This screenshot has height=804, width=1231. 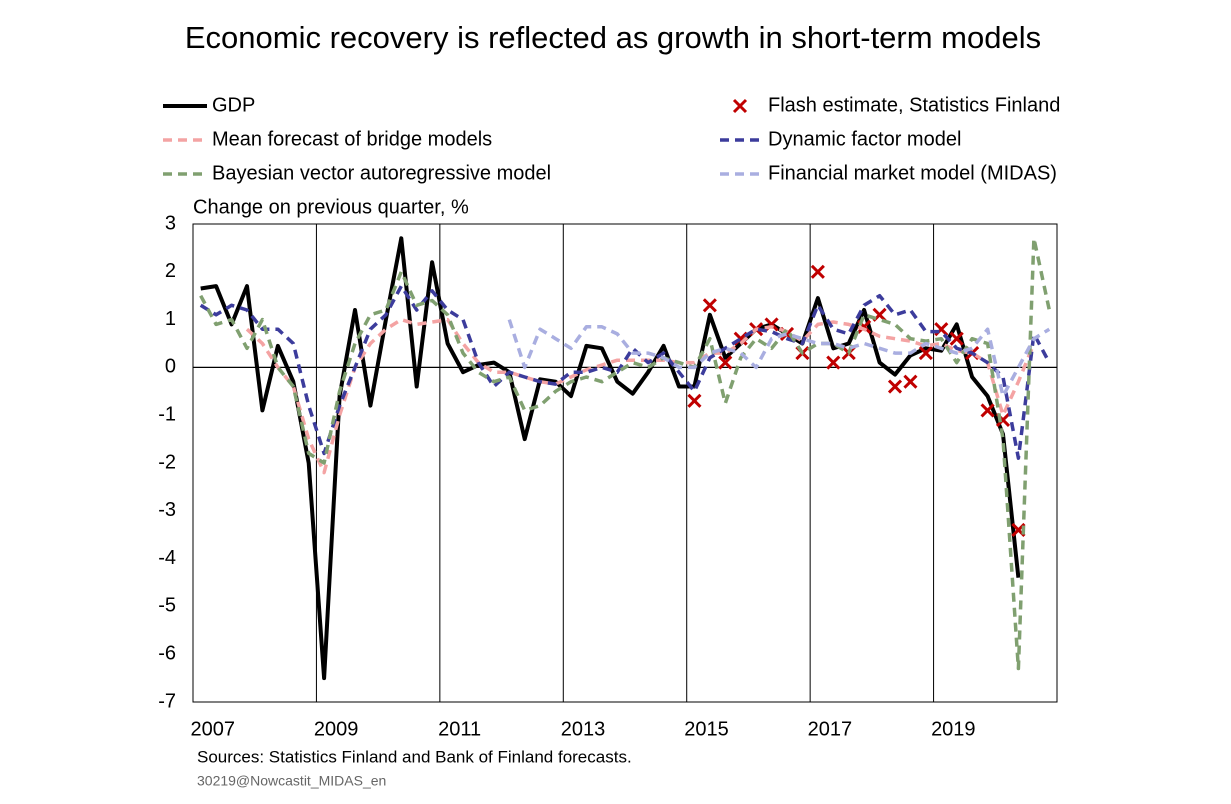 What do you see at coordinates (167, 558) in the screenshot?
I see `y-tick-label: -4` at bounding box center [167, 558].